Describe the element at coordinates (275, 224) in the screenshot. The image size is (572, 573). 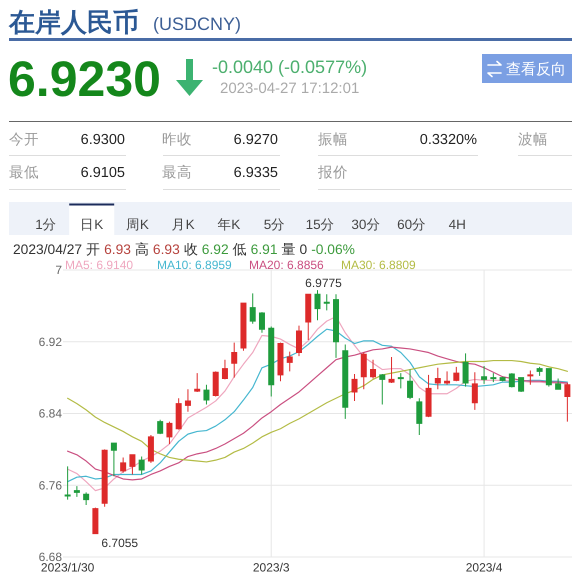
I see `text: 5分` at that location.